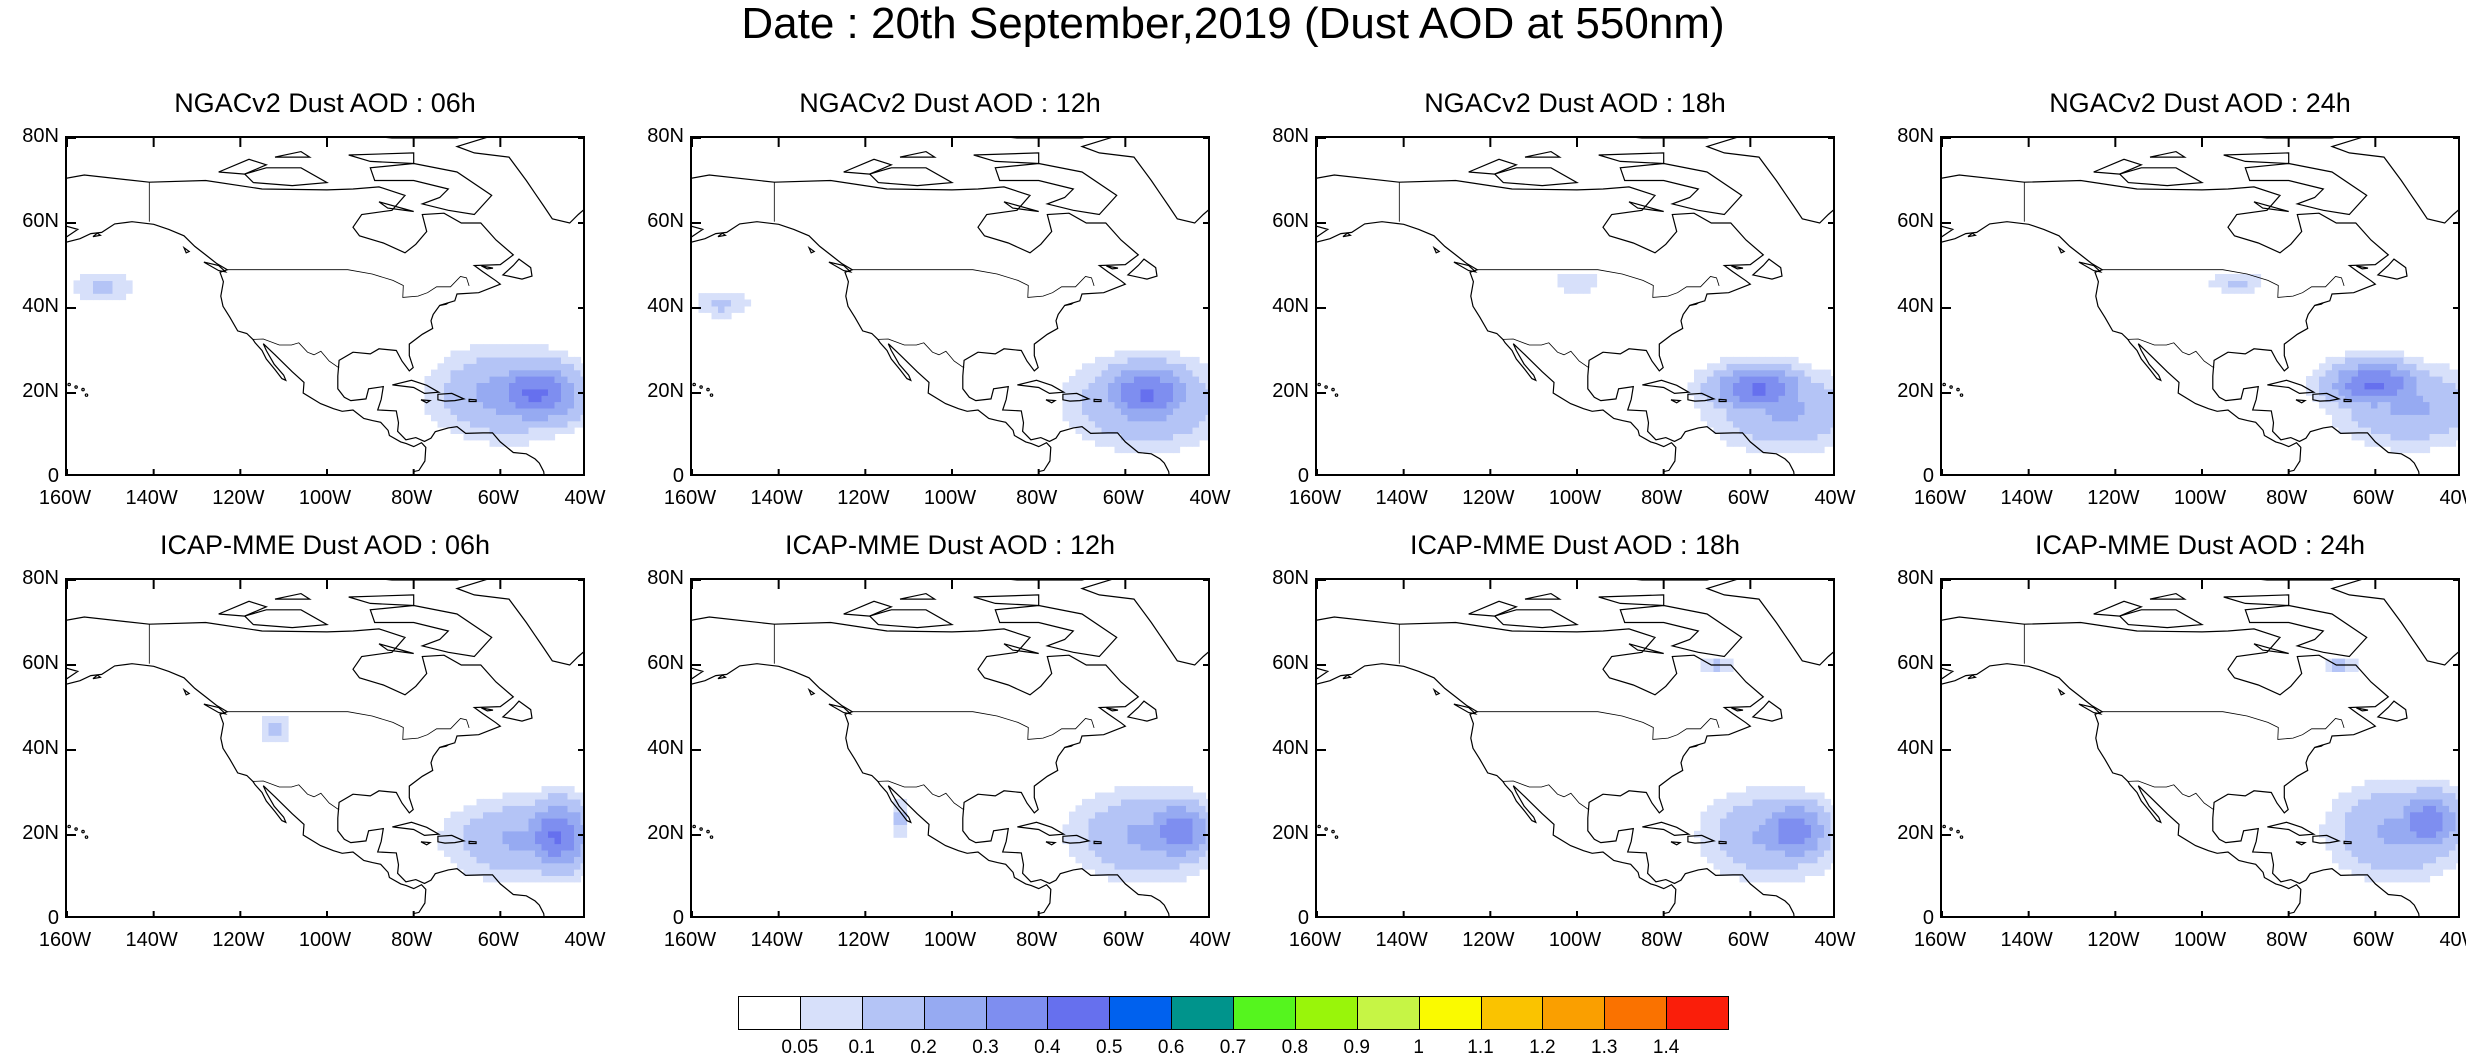 The width and height of the screenshot is (2466, 1058). Describe the element at coordinates (2171, 795) in the screenshot. I see `country-border` at that location.